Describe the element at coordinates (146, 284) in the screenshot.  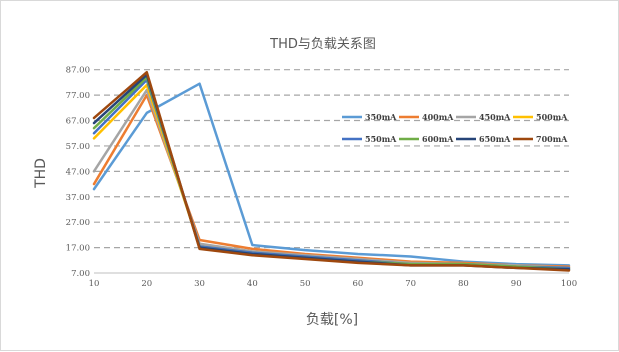
I see `x-tick-label: 20` at that location.